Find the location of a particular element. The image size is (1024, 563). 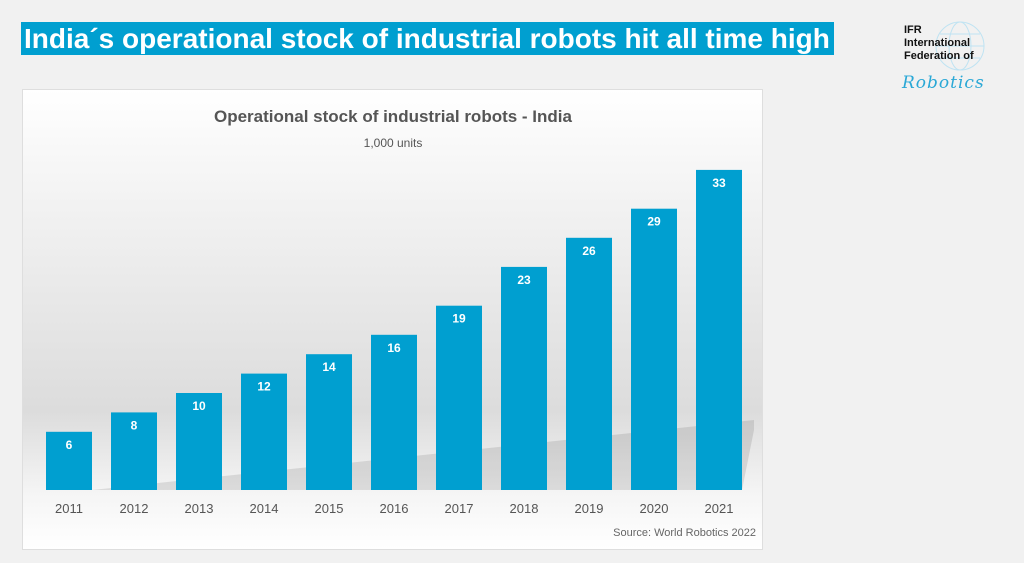

globe-icon is located at coordinates (960, 46).